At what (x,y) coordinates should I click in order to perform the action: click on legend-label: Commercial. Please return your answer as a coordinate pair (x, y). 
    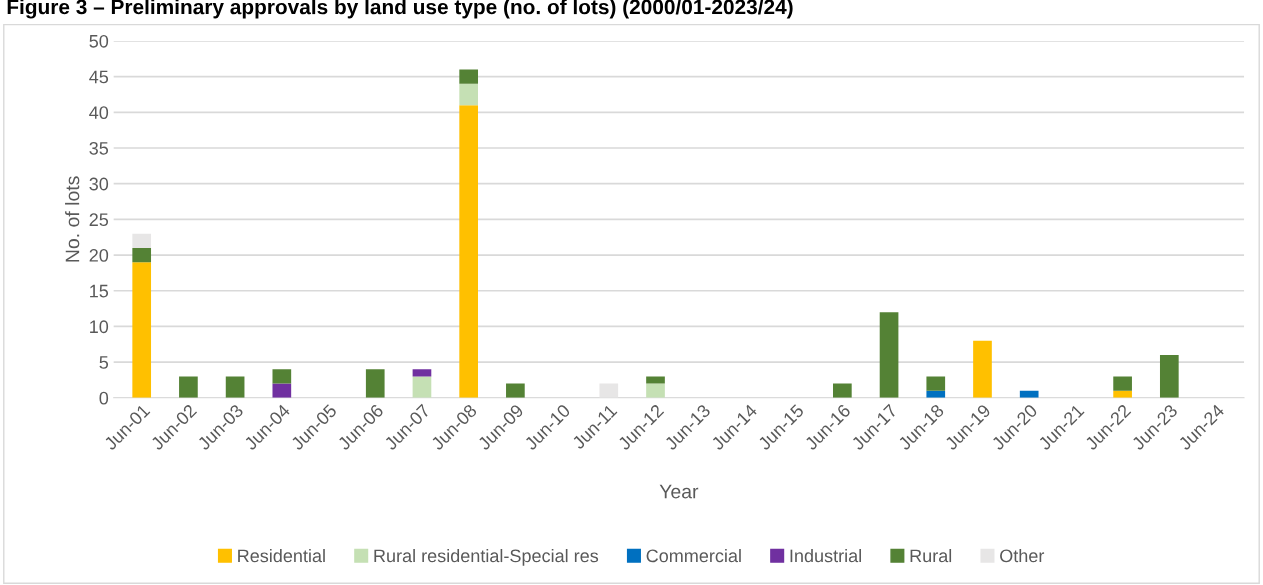
    Looking at the image, I should click on (693, 555).